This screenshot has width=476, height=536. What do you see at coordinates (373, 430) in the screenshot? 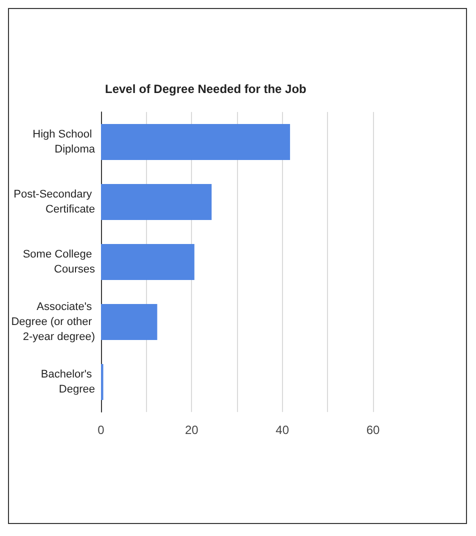
I see `x-tick-label: 60` at bounding box center [373, 430].